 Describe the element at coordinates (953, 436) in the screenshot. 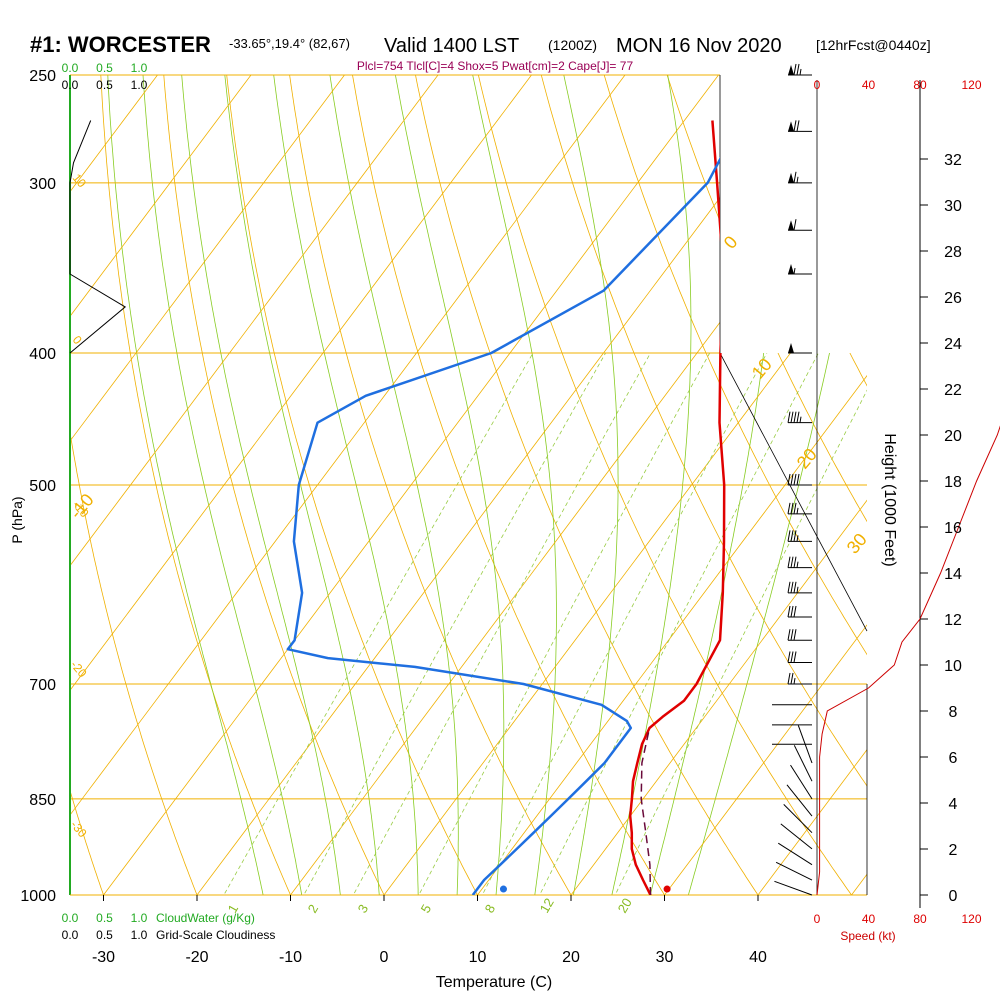

I see `height-tick-label: 20` at that location.